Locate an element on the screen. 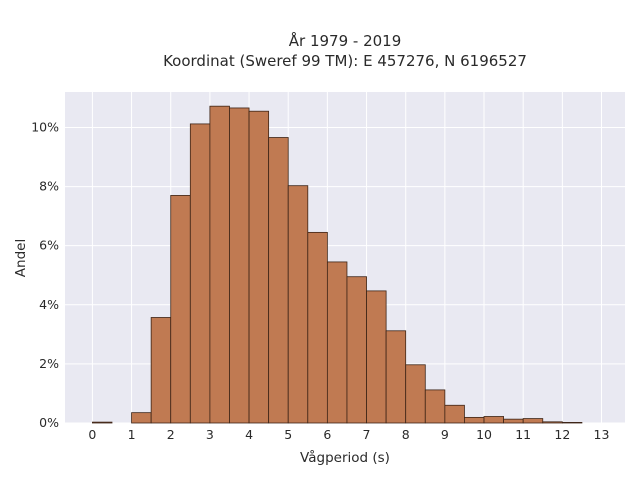  x-tick-label: 6 is located at coordinates (327, 434).